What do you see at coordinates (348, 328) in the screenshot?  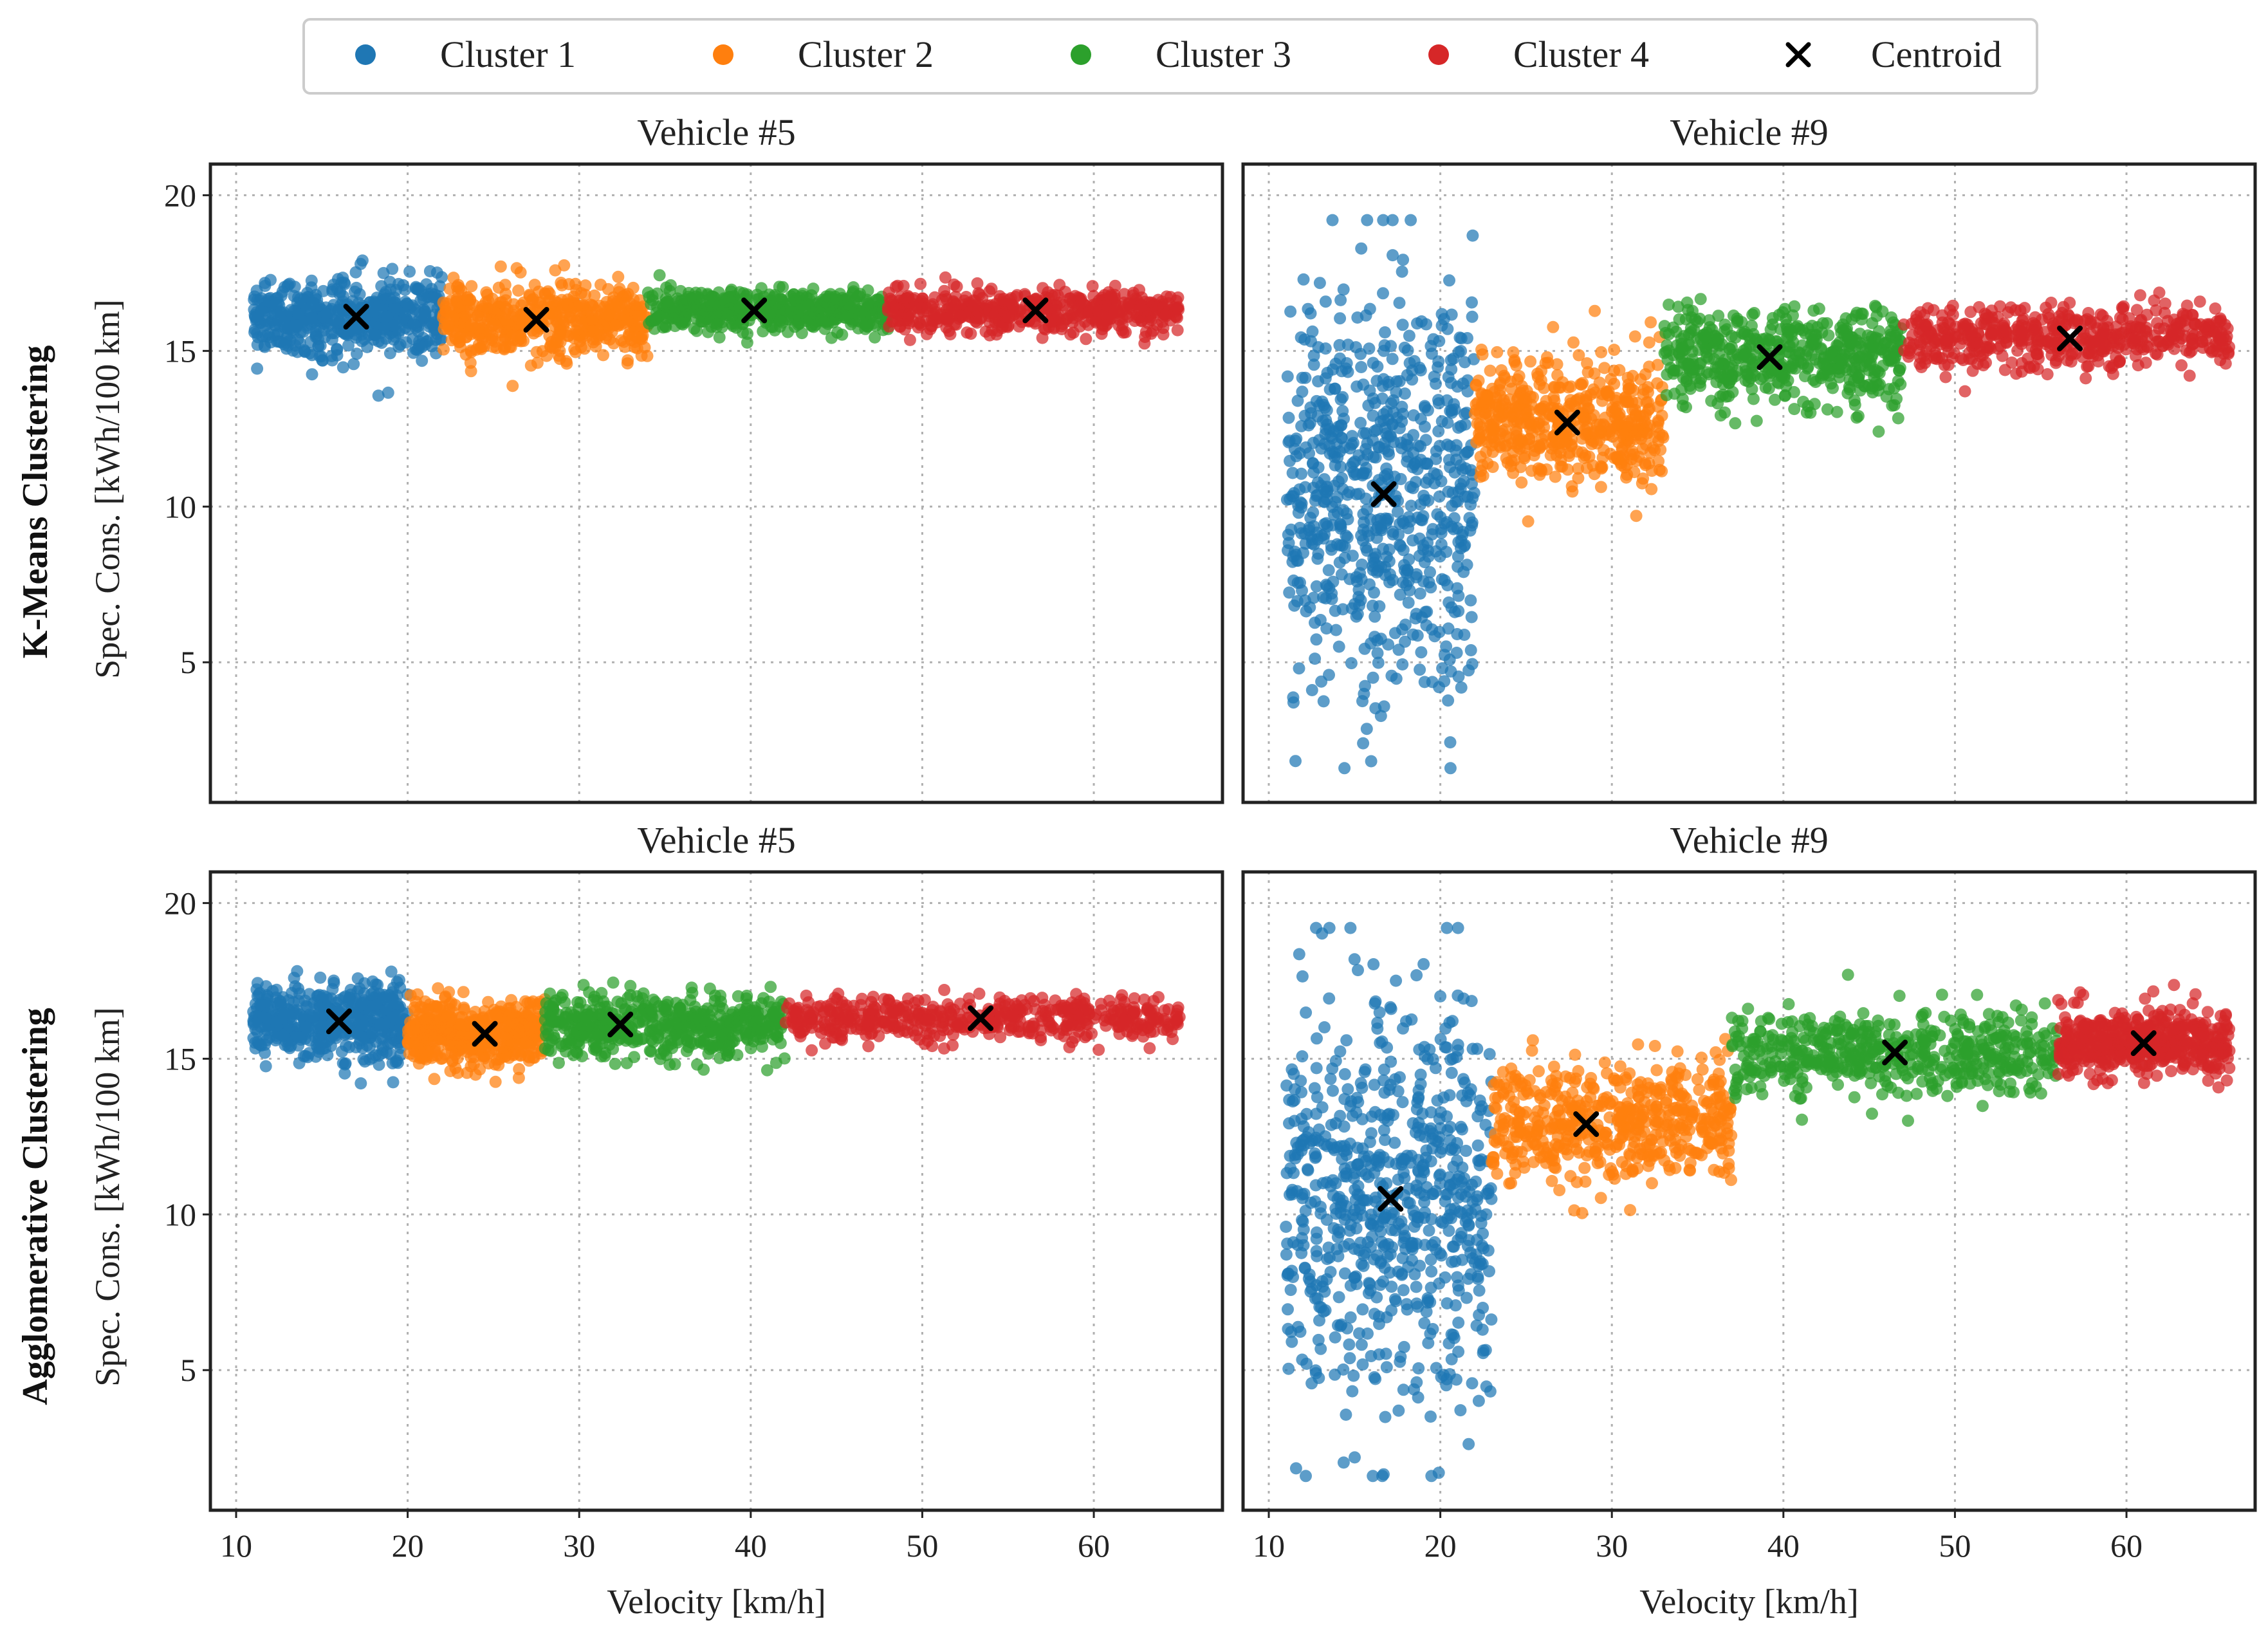 I see `cluster-1-points` at bounding box center [348, 328].